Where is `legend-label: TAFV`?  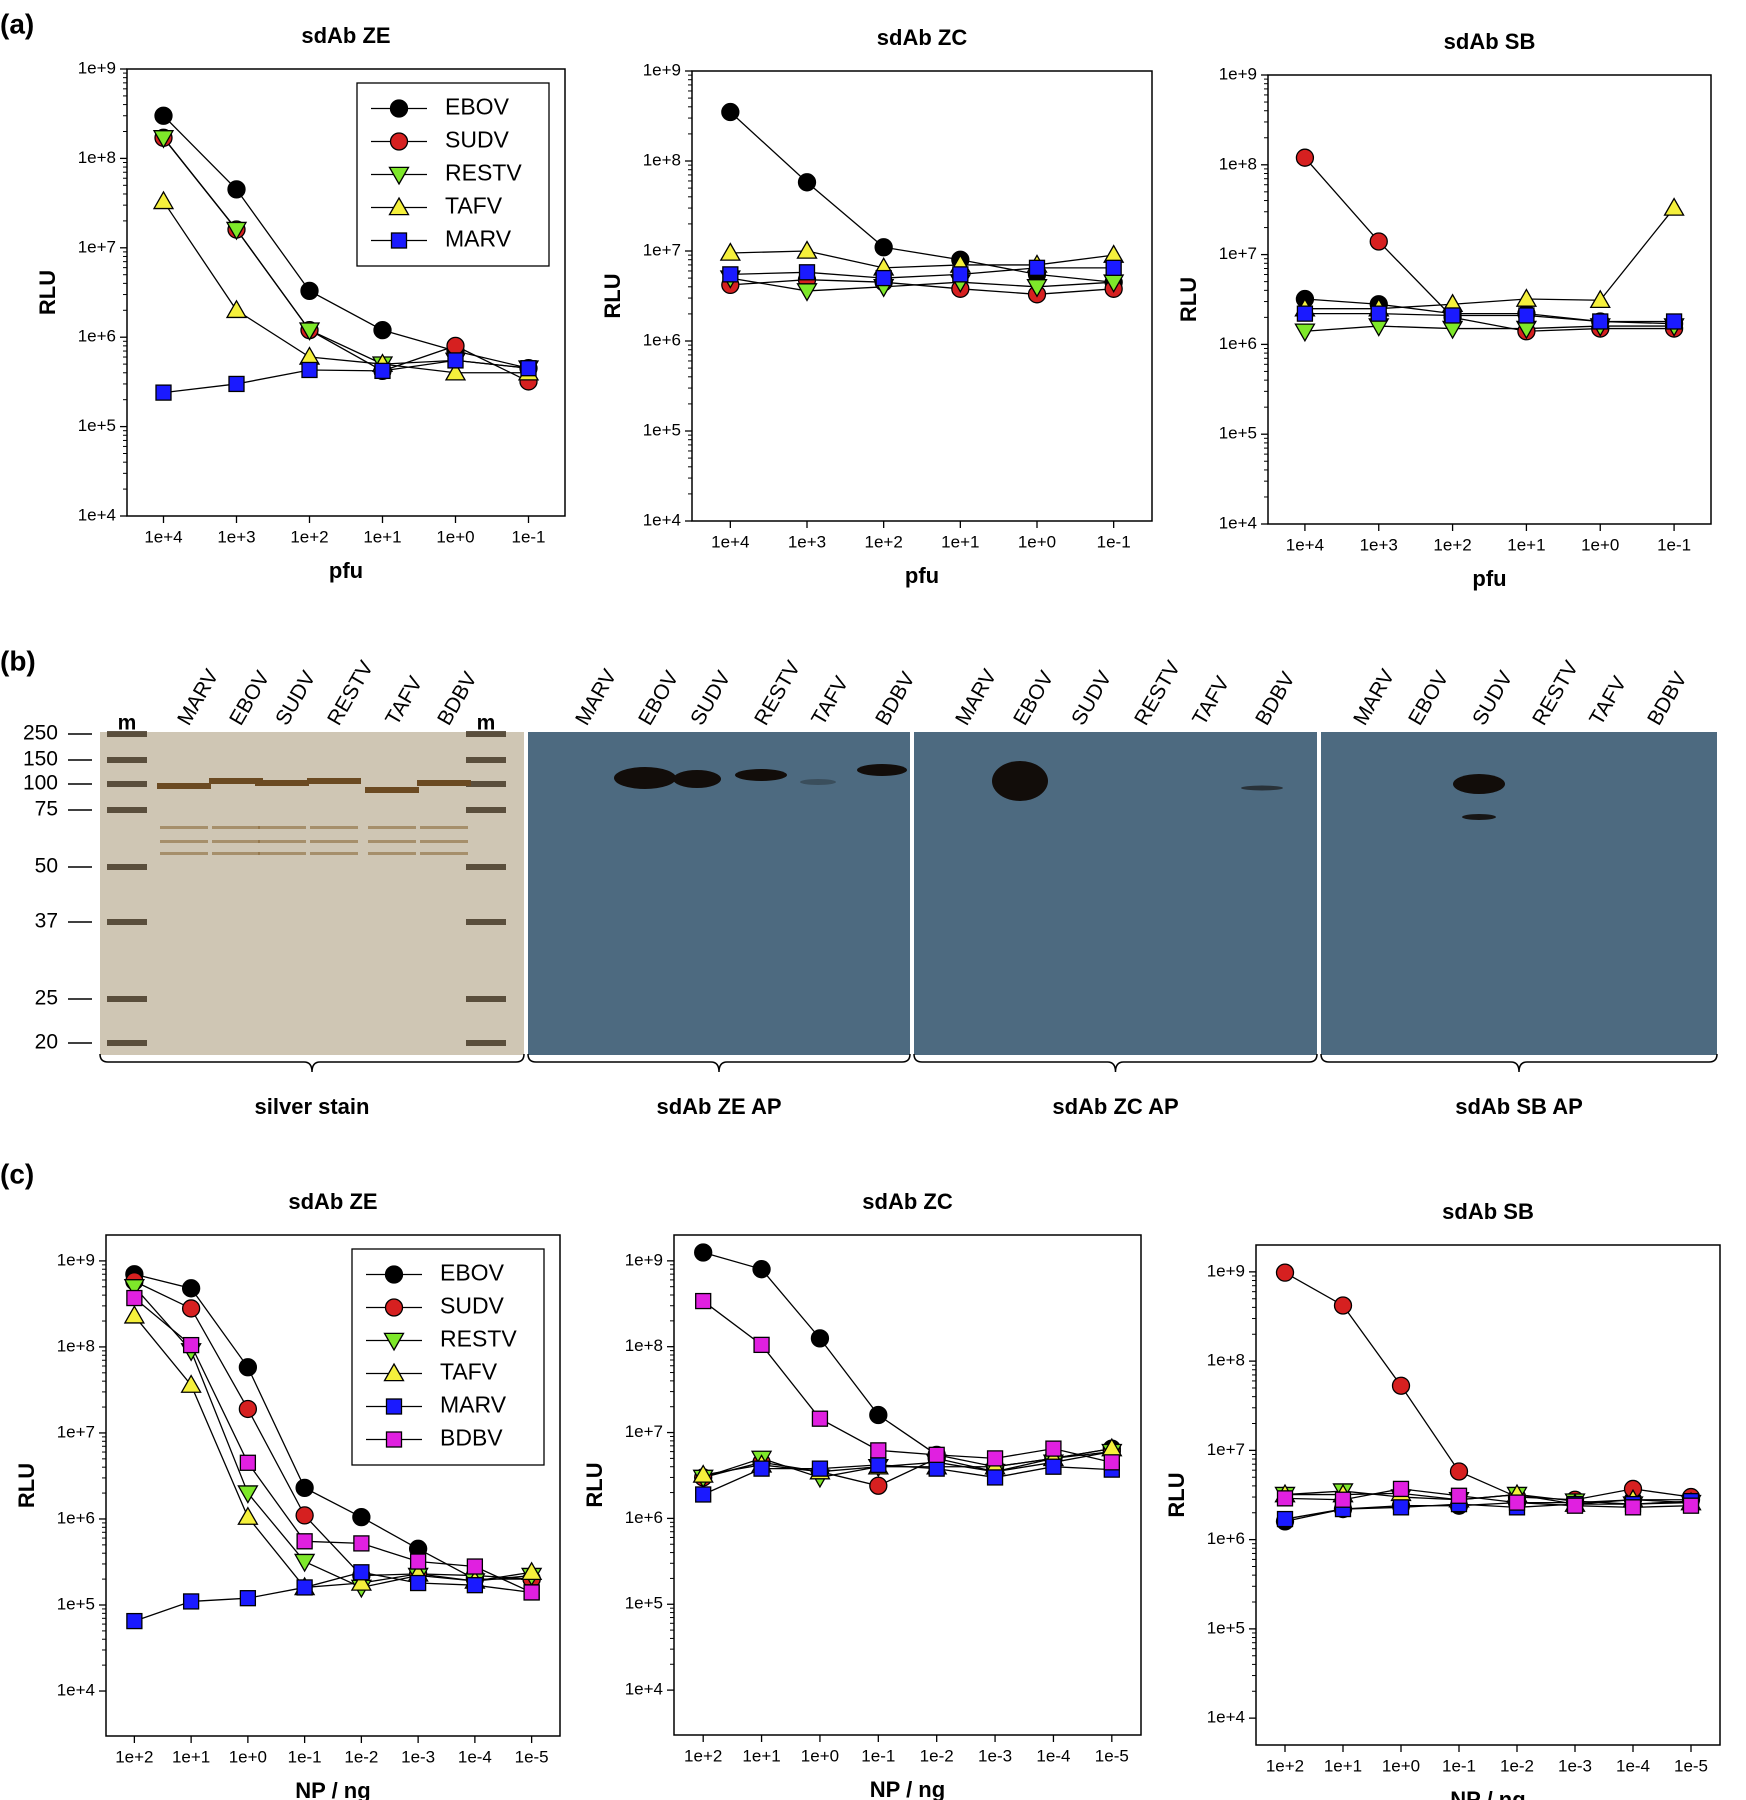 legend-label: TAFV is located at coordinates (469, 1372).